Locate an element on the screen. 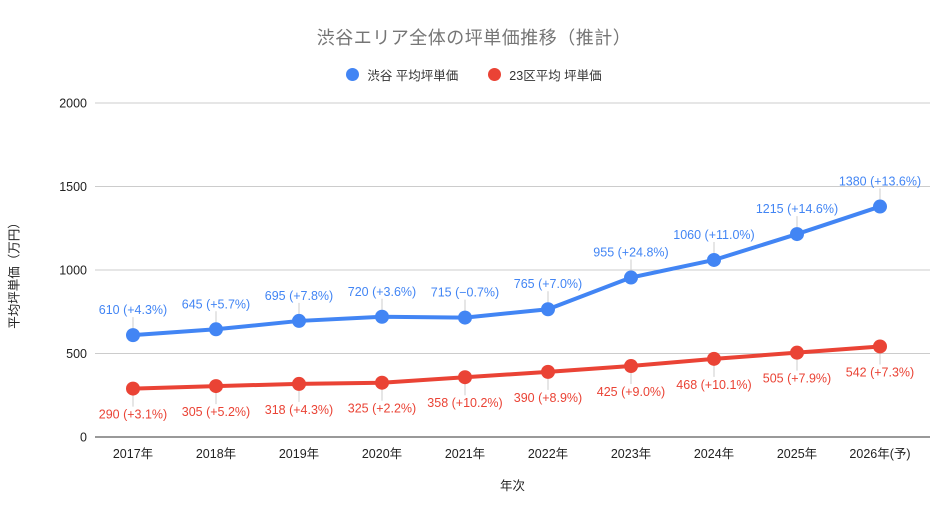 The height and width of the screenshot is (518, 948). x-tick-label-2024: 2024年 is located at coordinates (714, 454).